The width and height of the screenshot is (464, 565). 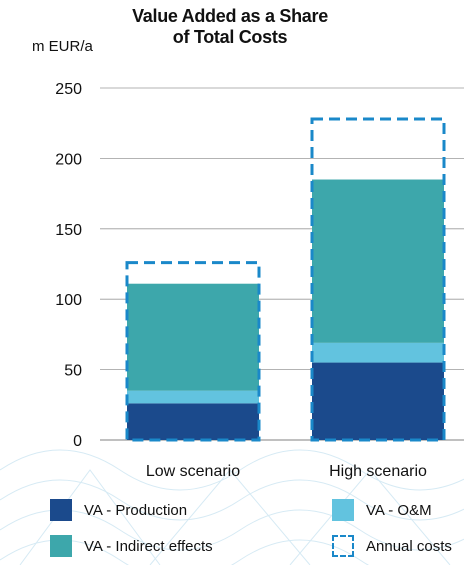 I want to click on legend-item-production: VA - Production, so click(x=118, y=510).